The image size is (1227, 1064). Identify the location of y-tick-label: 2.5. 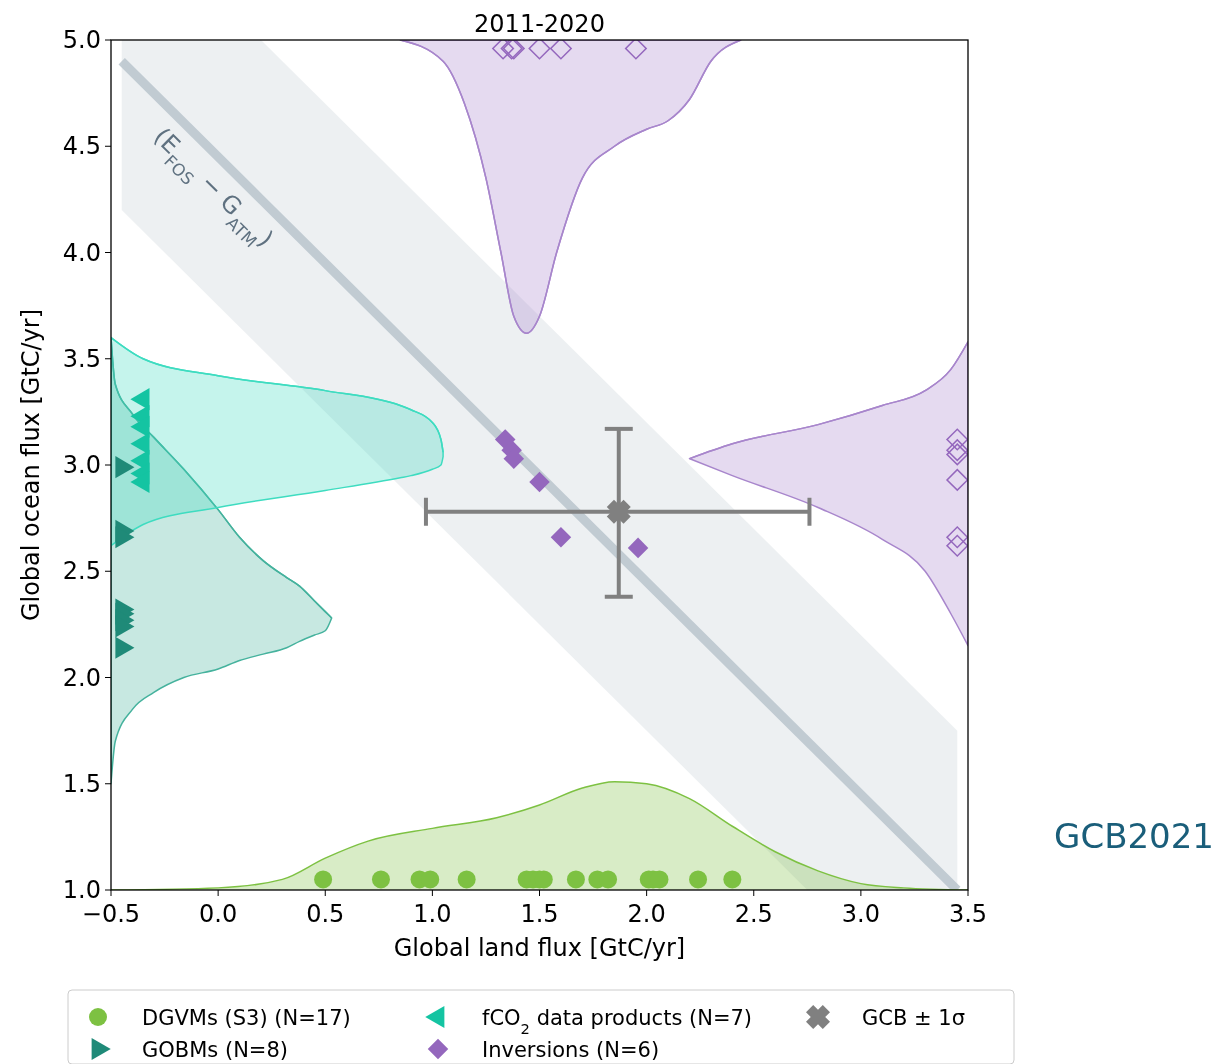
(81, 571).